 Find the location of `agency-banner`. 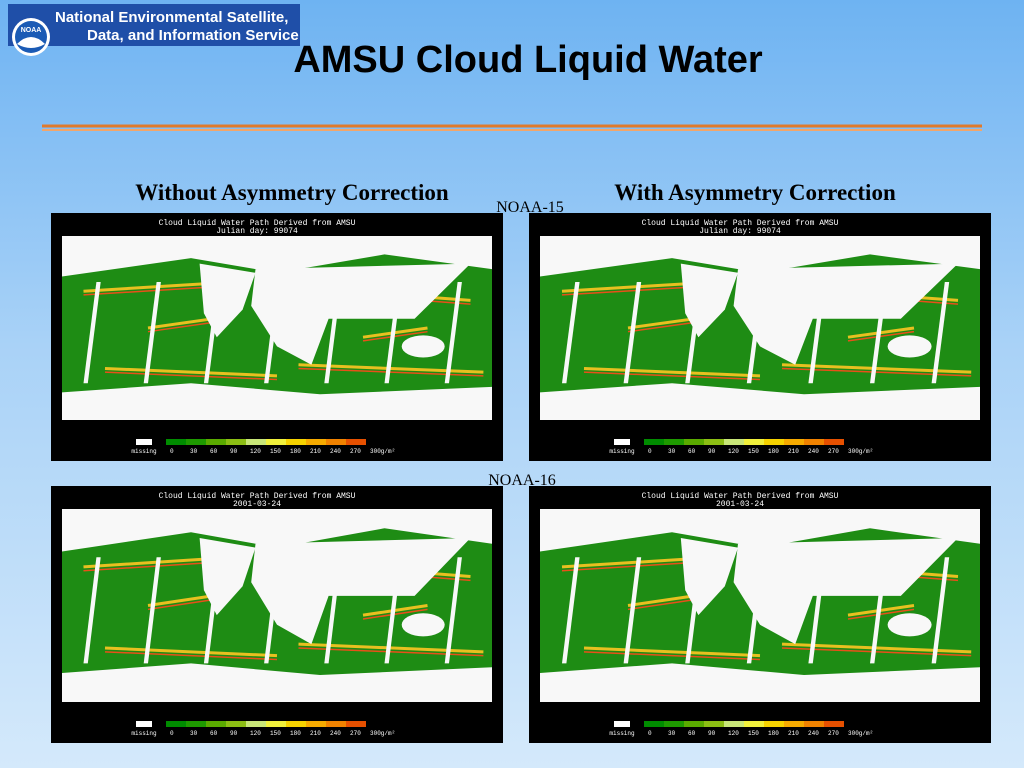

agency-banner is located at coordinates (154, 25).